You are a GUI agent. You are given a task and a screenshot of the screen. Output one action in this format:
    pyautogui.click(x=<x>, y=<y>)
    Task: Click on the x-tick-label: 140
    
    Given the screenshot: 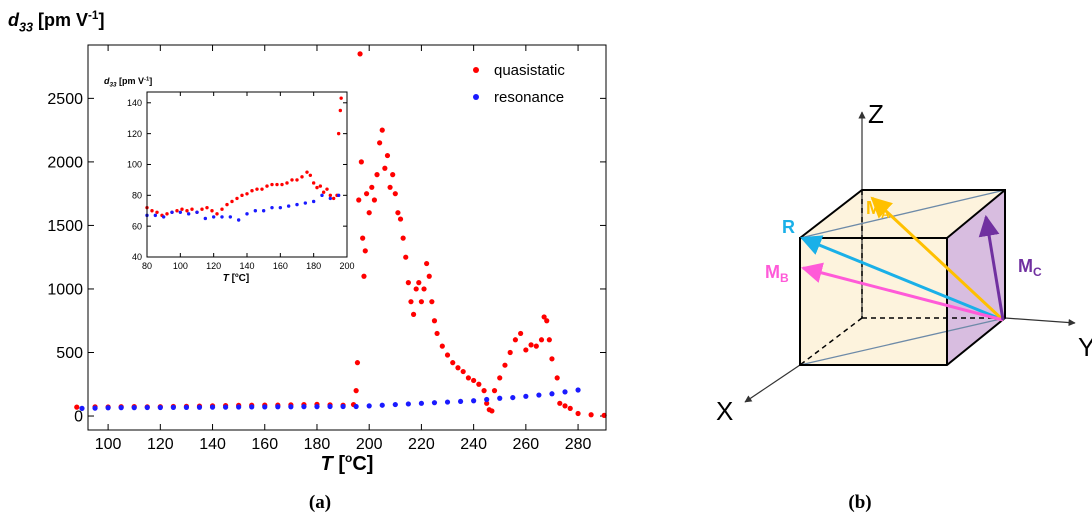 What is the action you would take?
    pyautogui.click(x=246, y=266)
    